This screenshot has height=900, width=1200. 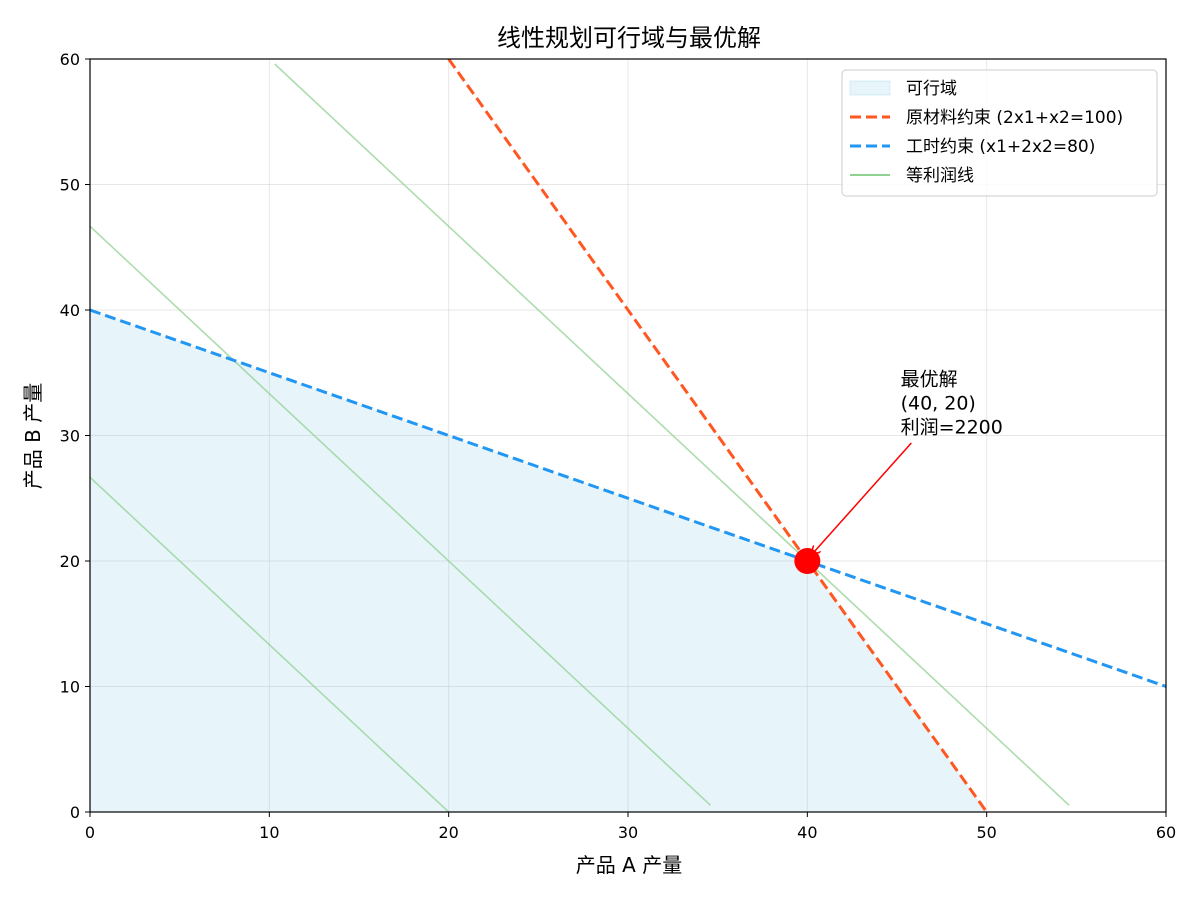 What do you see at coordinates (70, 185) in the screenshot?
I see `y-tick-label-5: 50` at bounding box center [70, 185].